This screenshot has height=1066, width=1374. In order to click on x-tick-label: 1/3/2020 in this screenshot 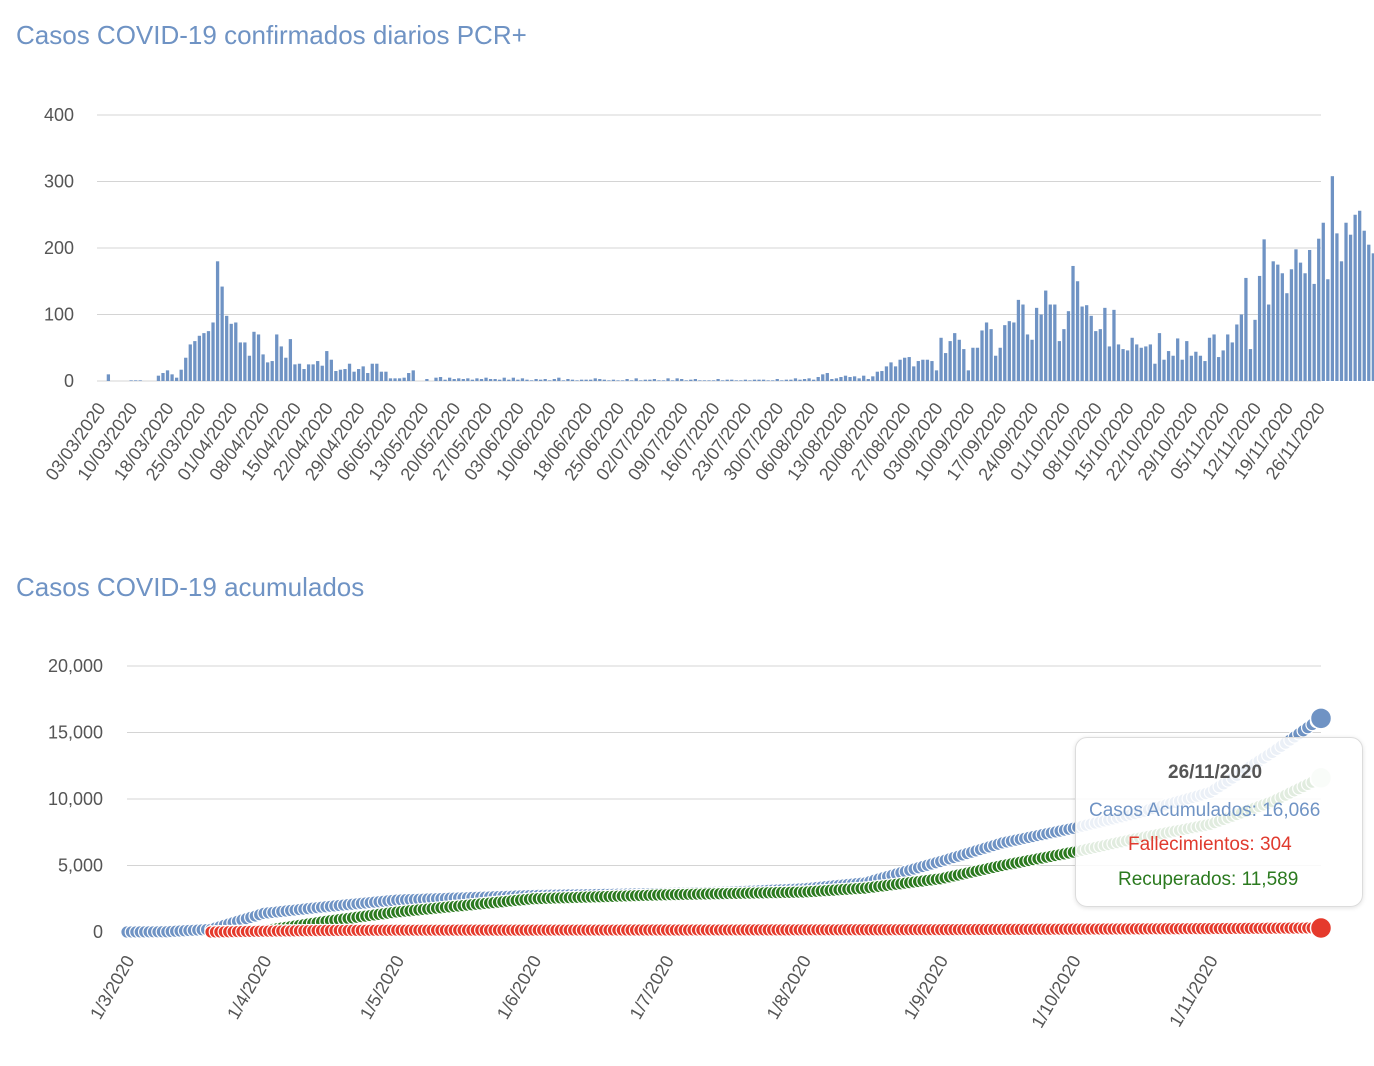, I will do `click(112, 987)`.